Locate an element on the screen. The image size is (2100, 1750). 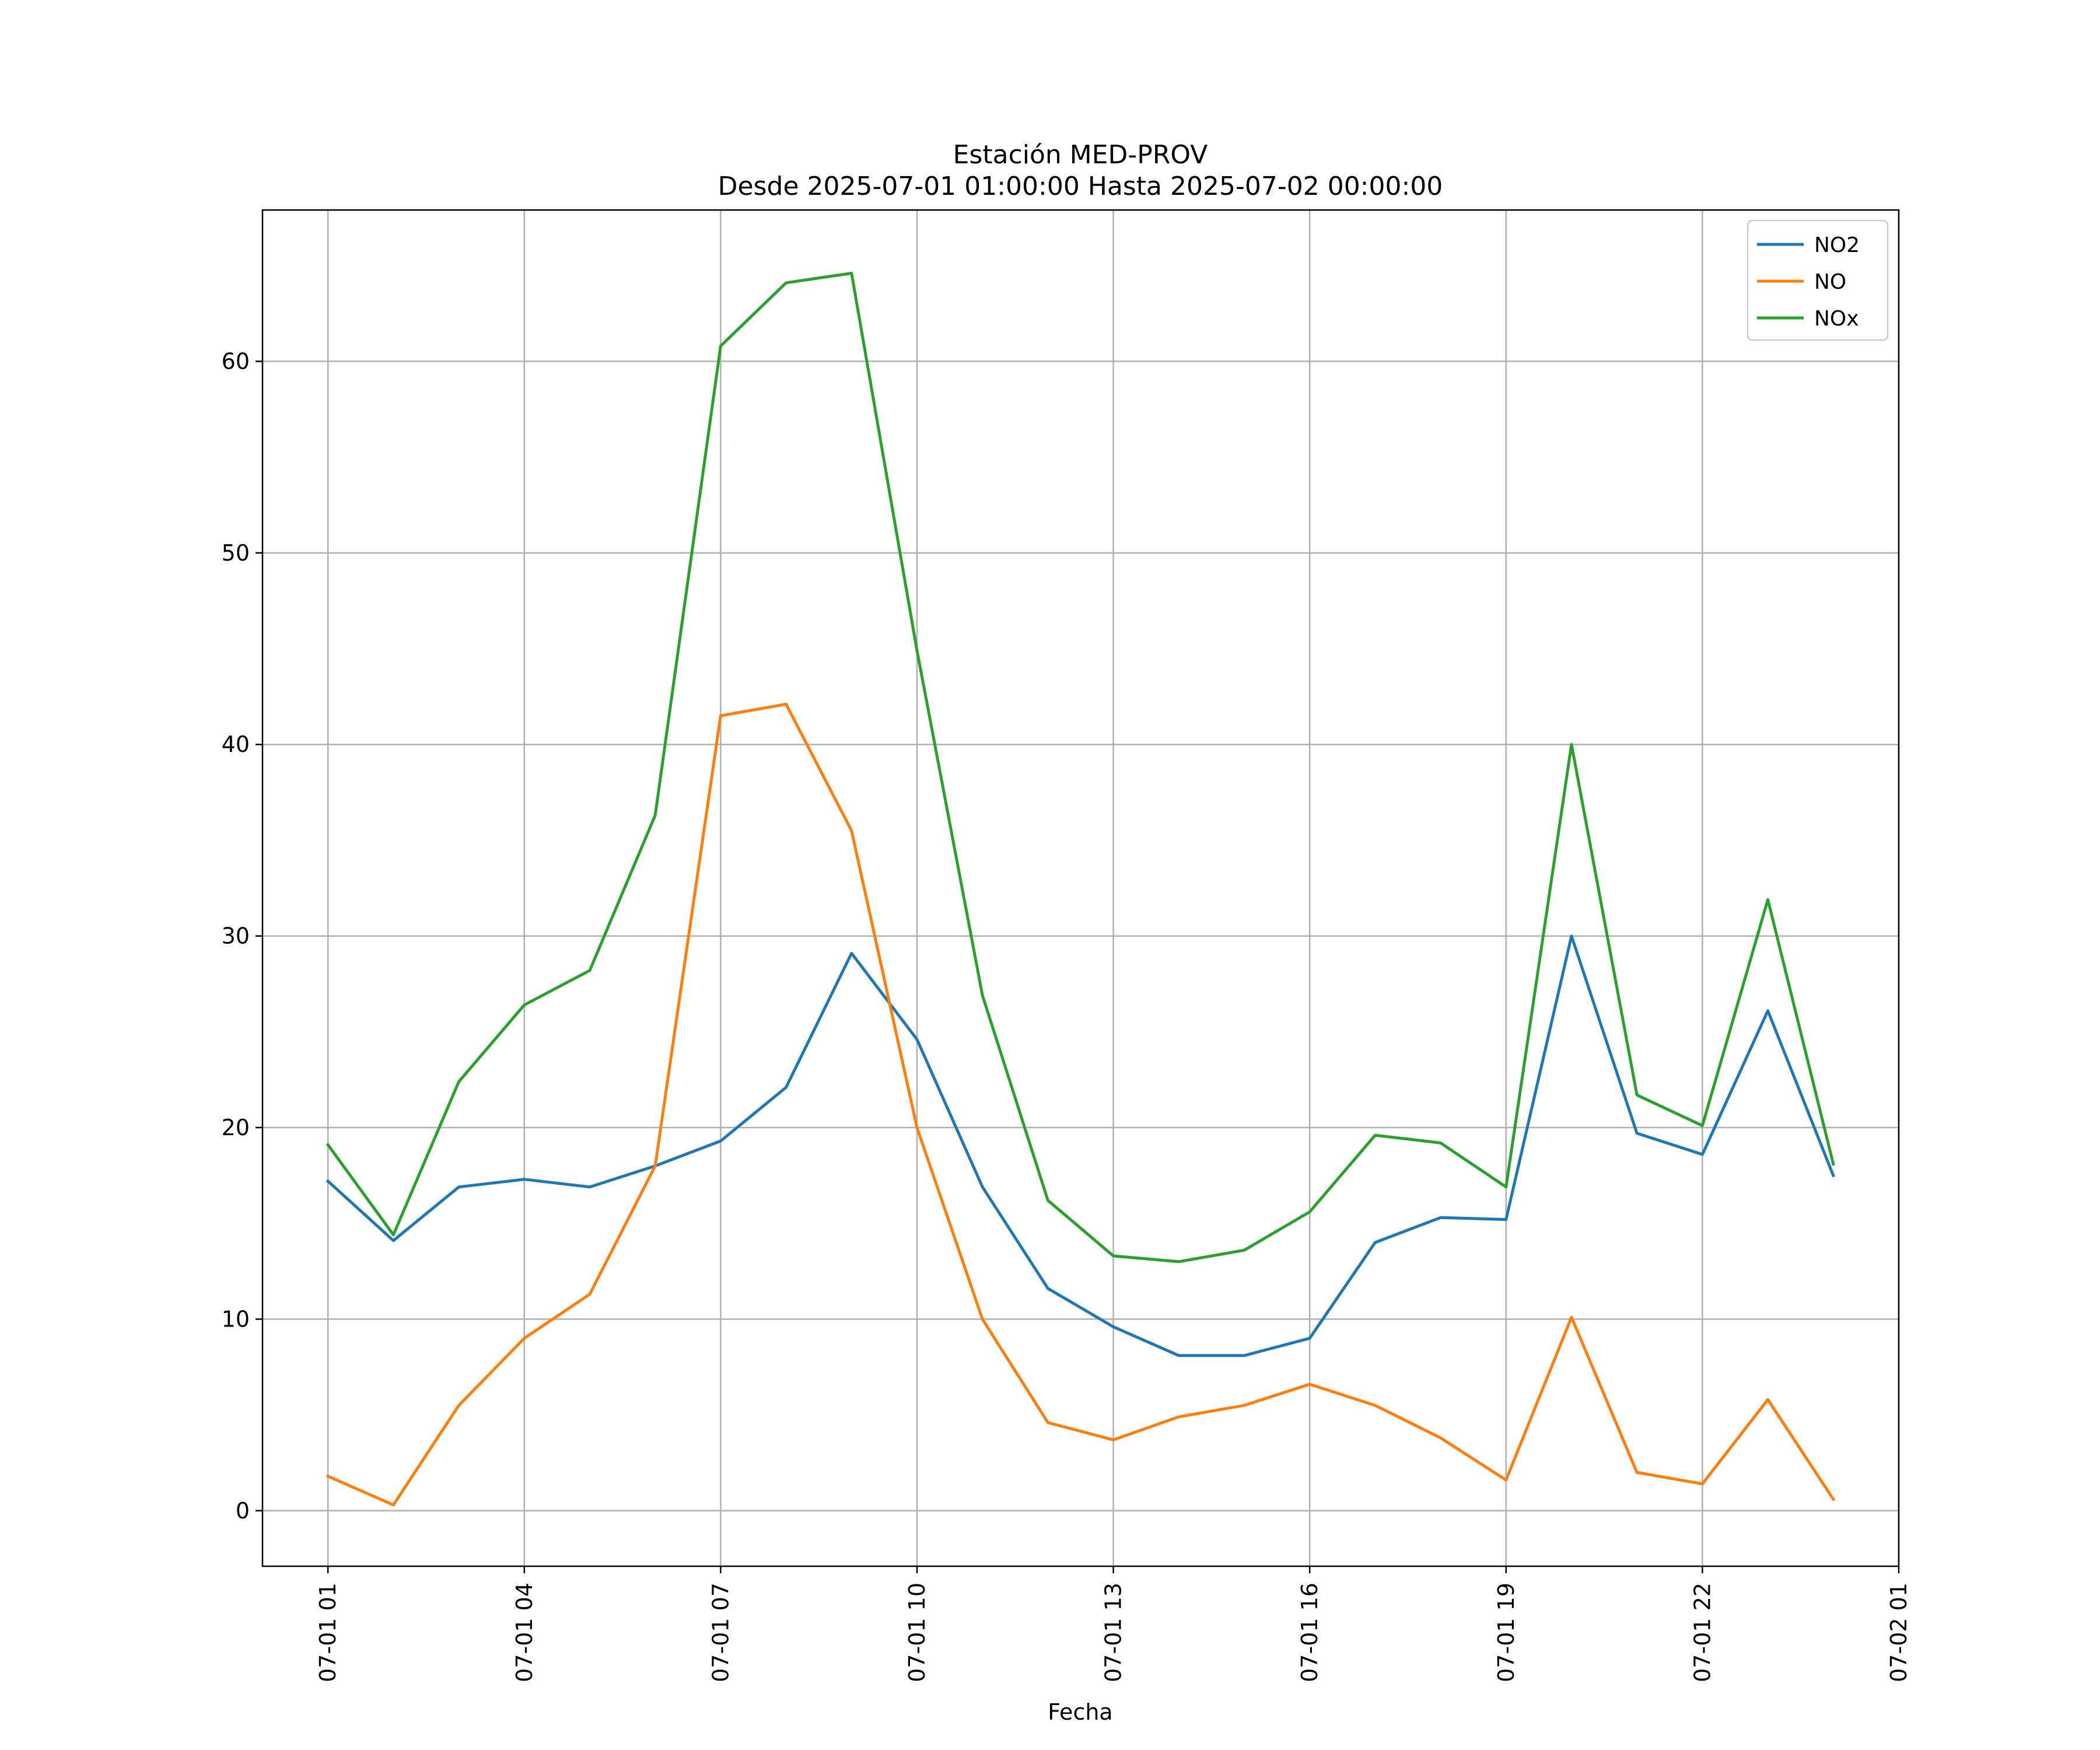
y-tick-label: 60 is located at coordinates (236, 361).